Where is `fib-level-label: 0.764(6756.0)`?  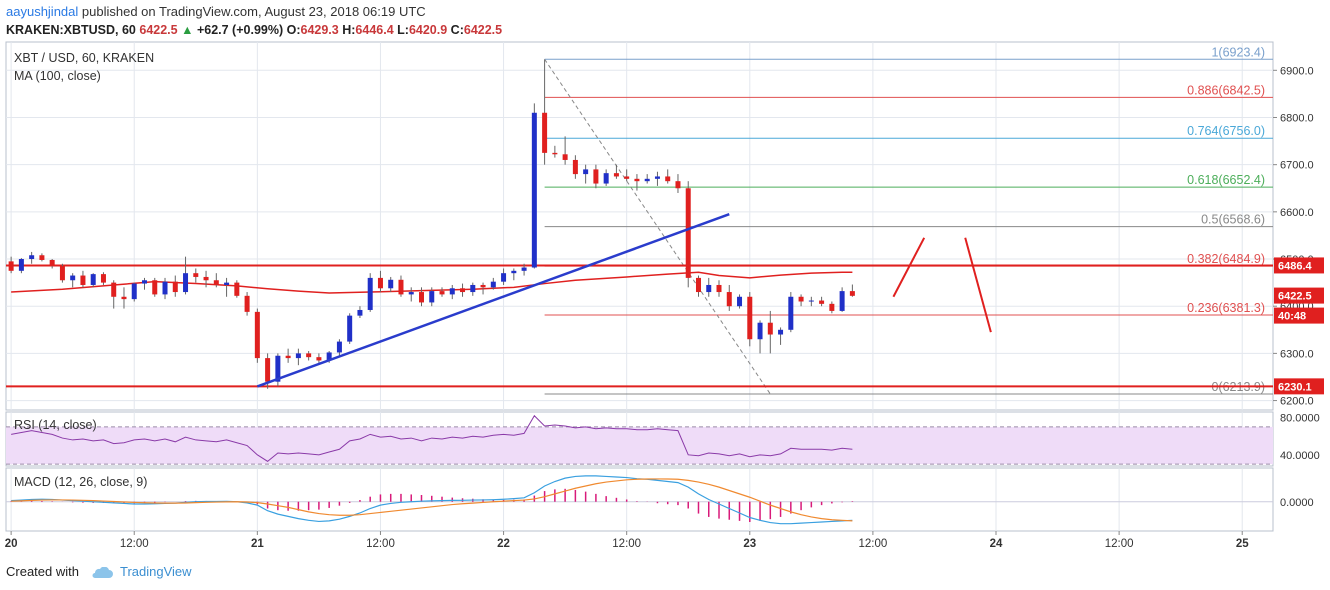
fib-level-label: 0.764(6756.0) is located at coordinates (1226, 131).